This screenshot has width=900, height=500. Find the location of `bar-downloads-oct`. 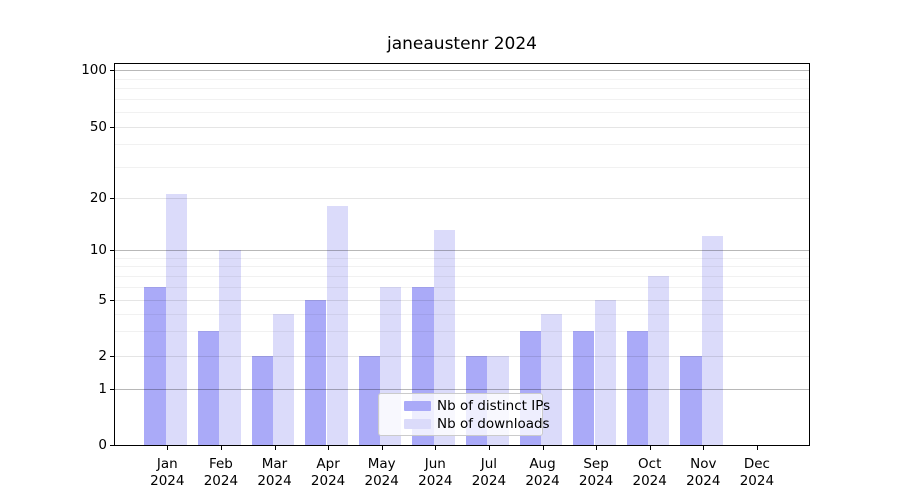

bar-downloads-oct is located at coordinates (659, 360).